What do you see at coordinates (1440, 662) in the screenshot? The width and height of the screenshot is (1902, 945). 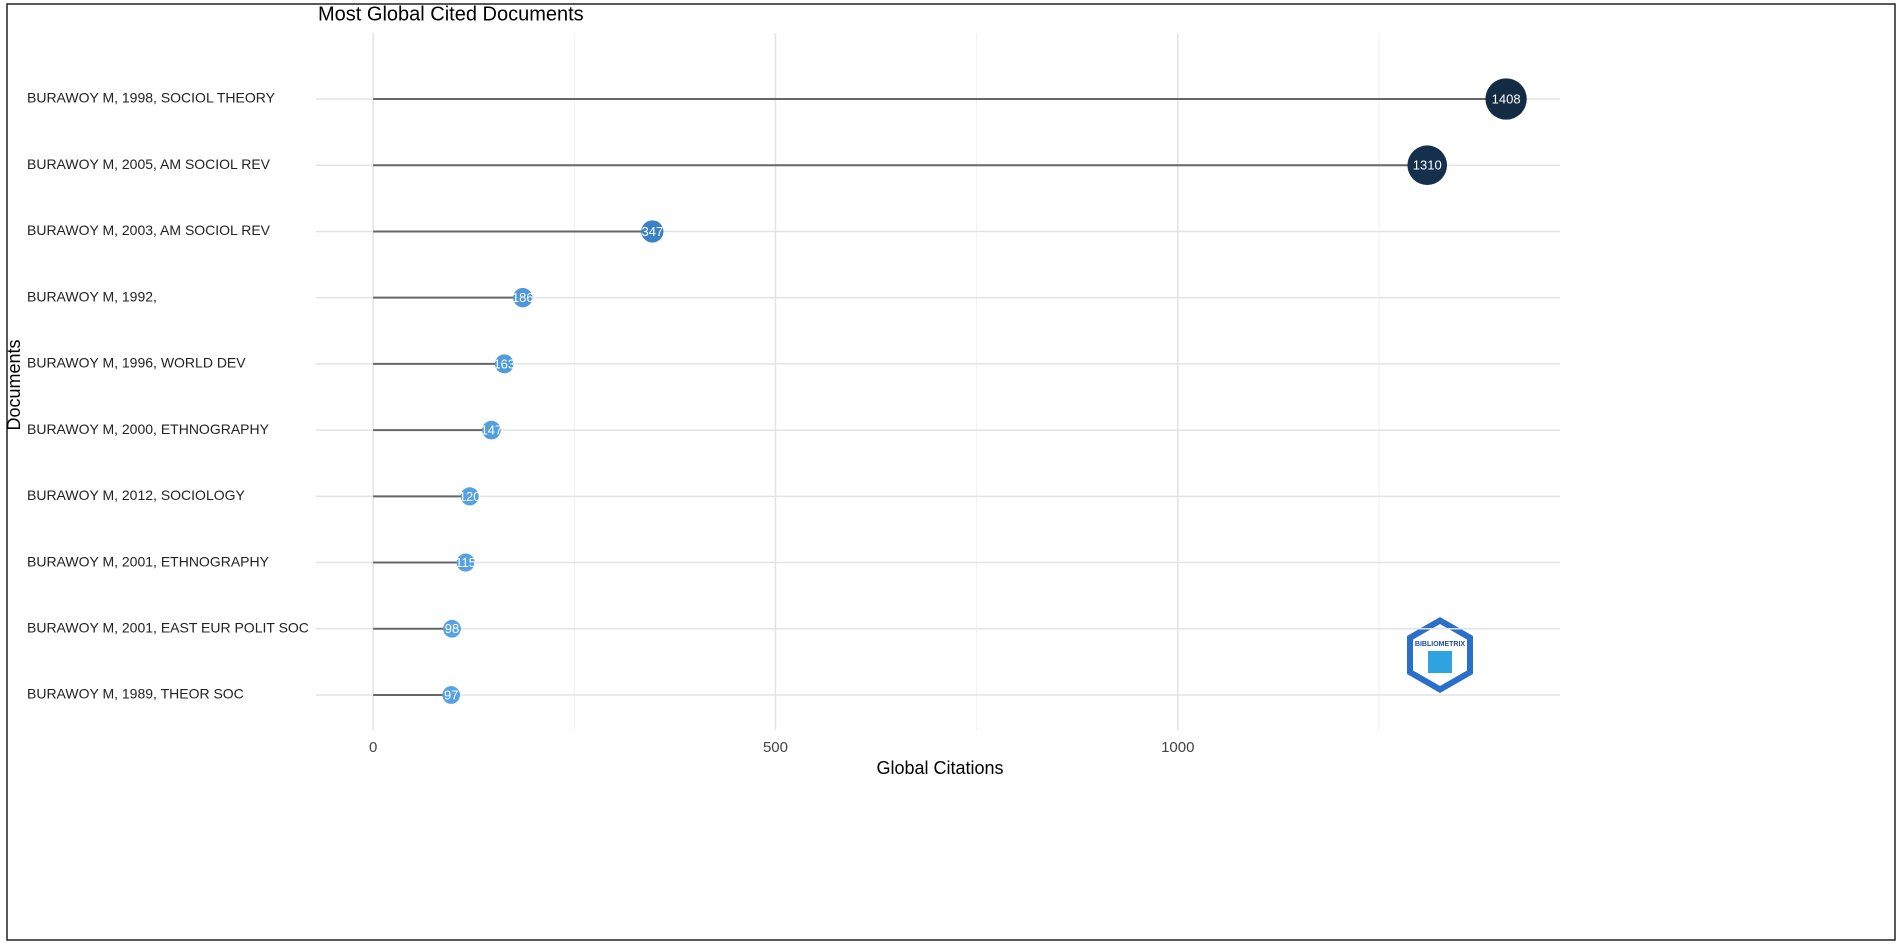 I see `logo-icon` at bounding box center [1440, 662].